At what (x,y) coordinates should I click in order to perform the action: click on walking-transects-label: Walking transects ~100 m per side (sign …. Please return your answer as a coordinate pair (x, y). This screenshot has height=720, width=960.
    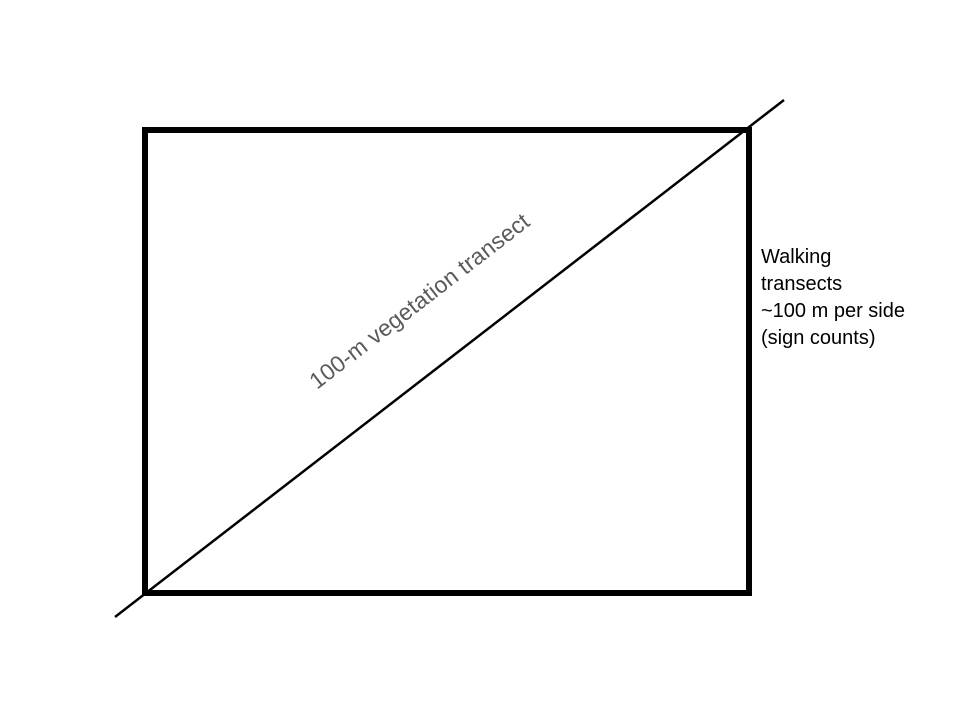
    Looking at the image, I should click on (858, 298).